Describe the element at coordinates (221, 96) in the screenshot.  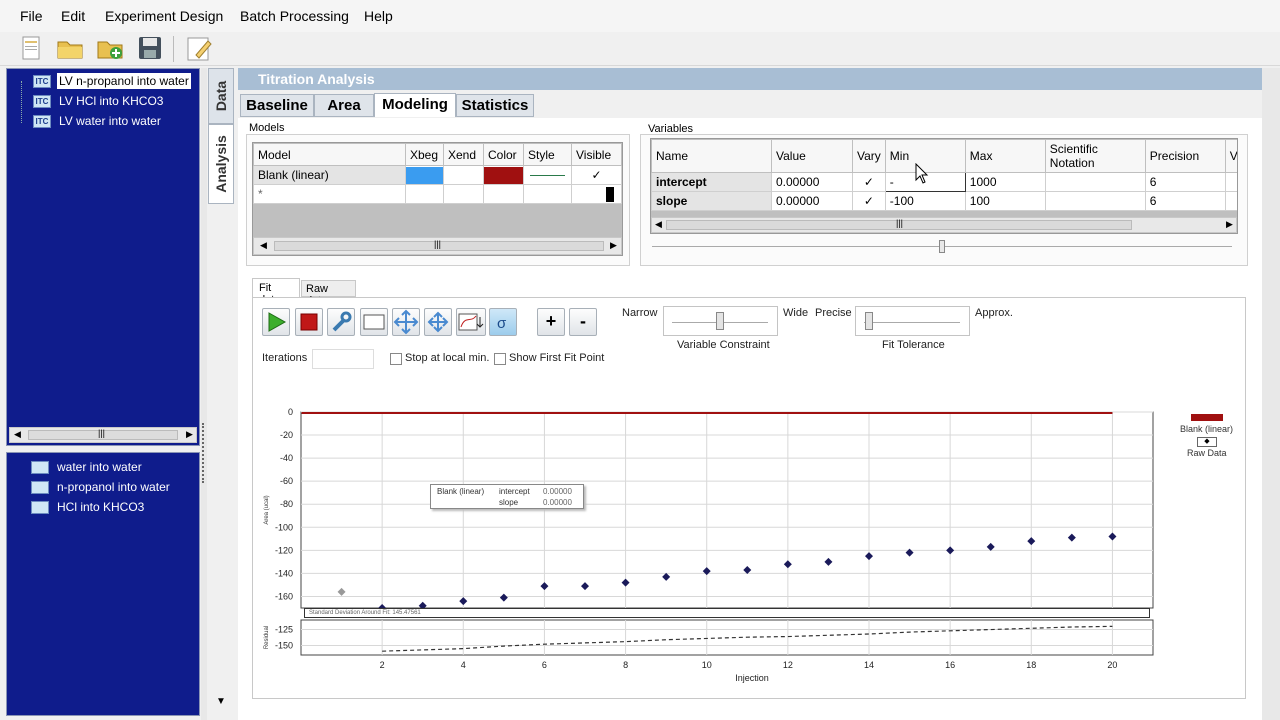
I see `tab-data: Data` at that location.